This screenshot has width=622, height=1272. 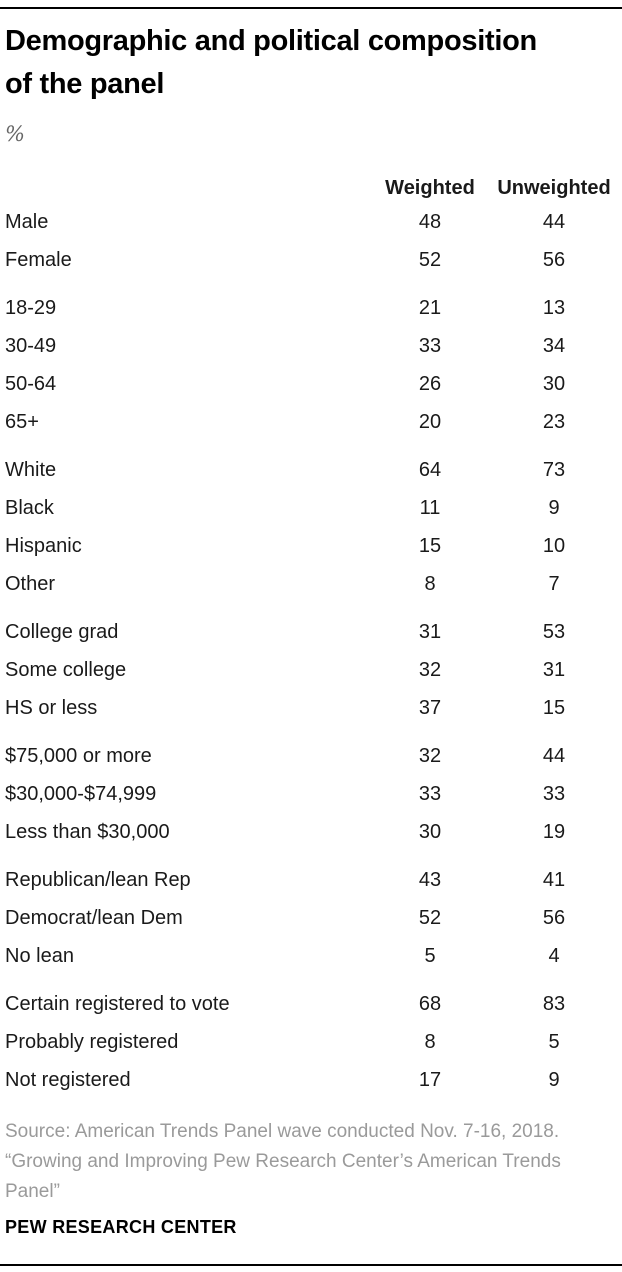 I want to click on table-row: $30,000-$74,999 33 33, so click(x=312, y=794).